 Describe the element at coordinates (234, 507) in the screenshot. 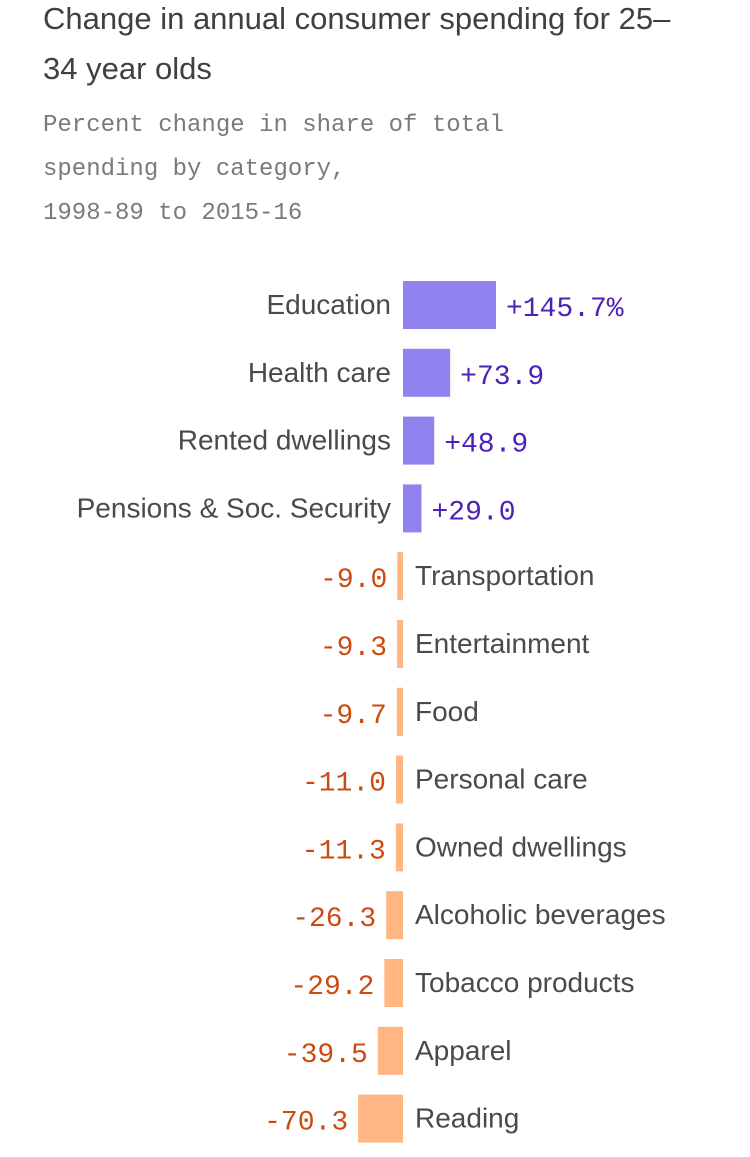

I see `category-label-pensions-and-soc-security: Pensions & Soc. Security` at that location.